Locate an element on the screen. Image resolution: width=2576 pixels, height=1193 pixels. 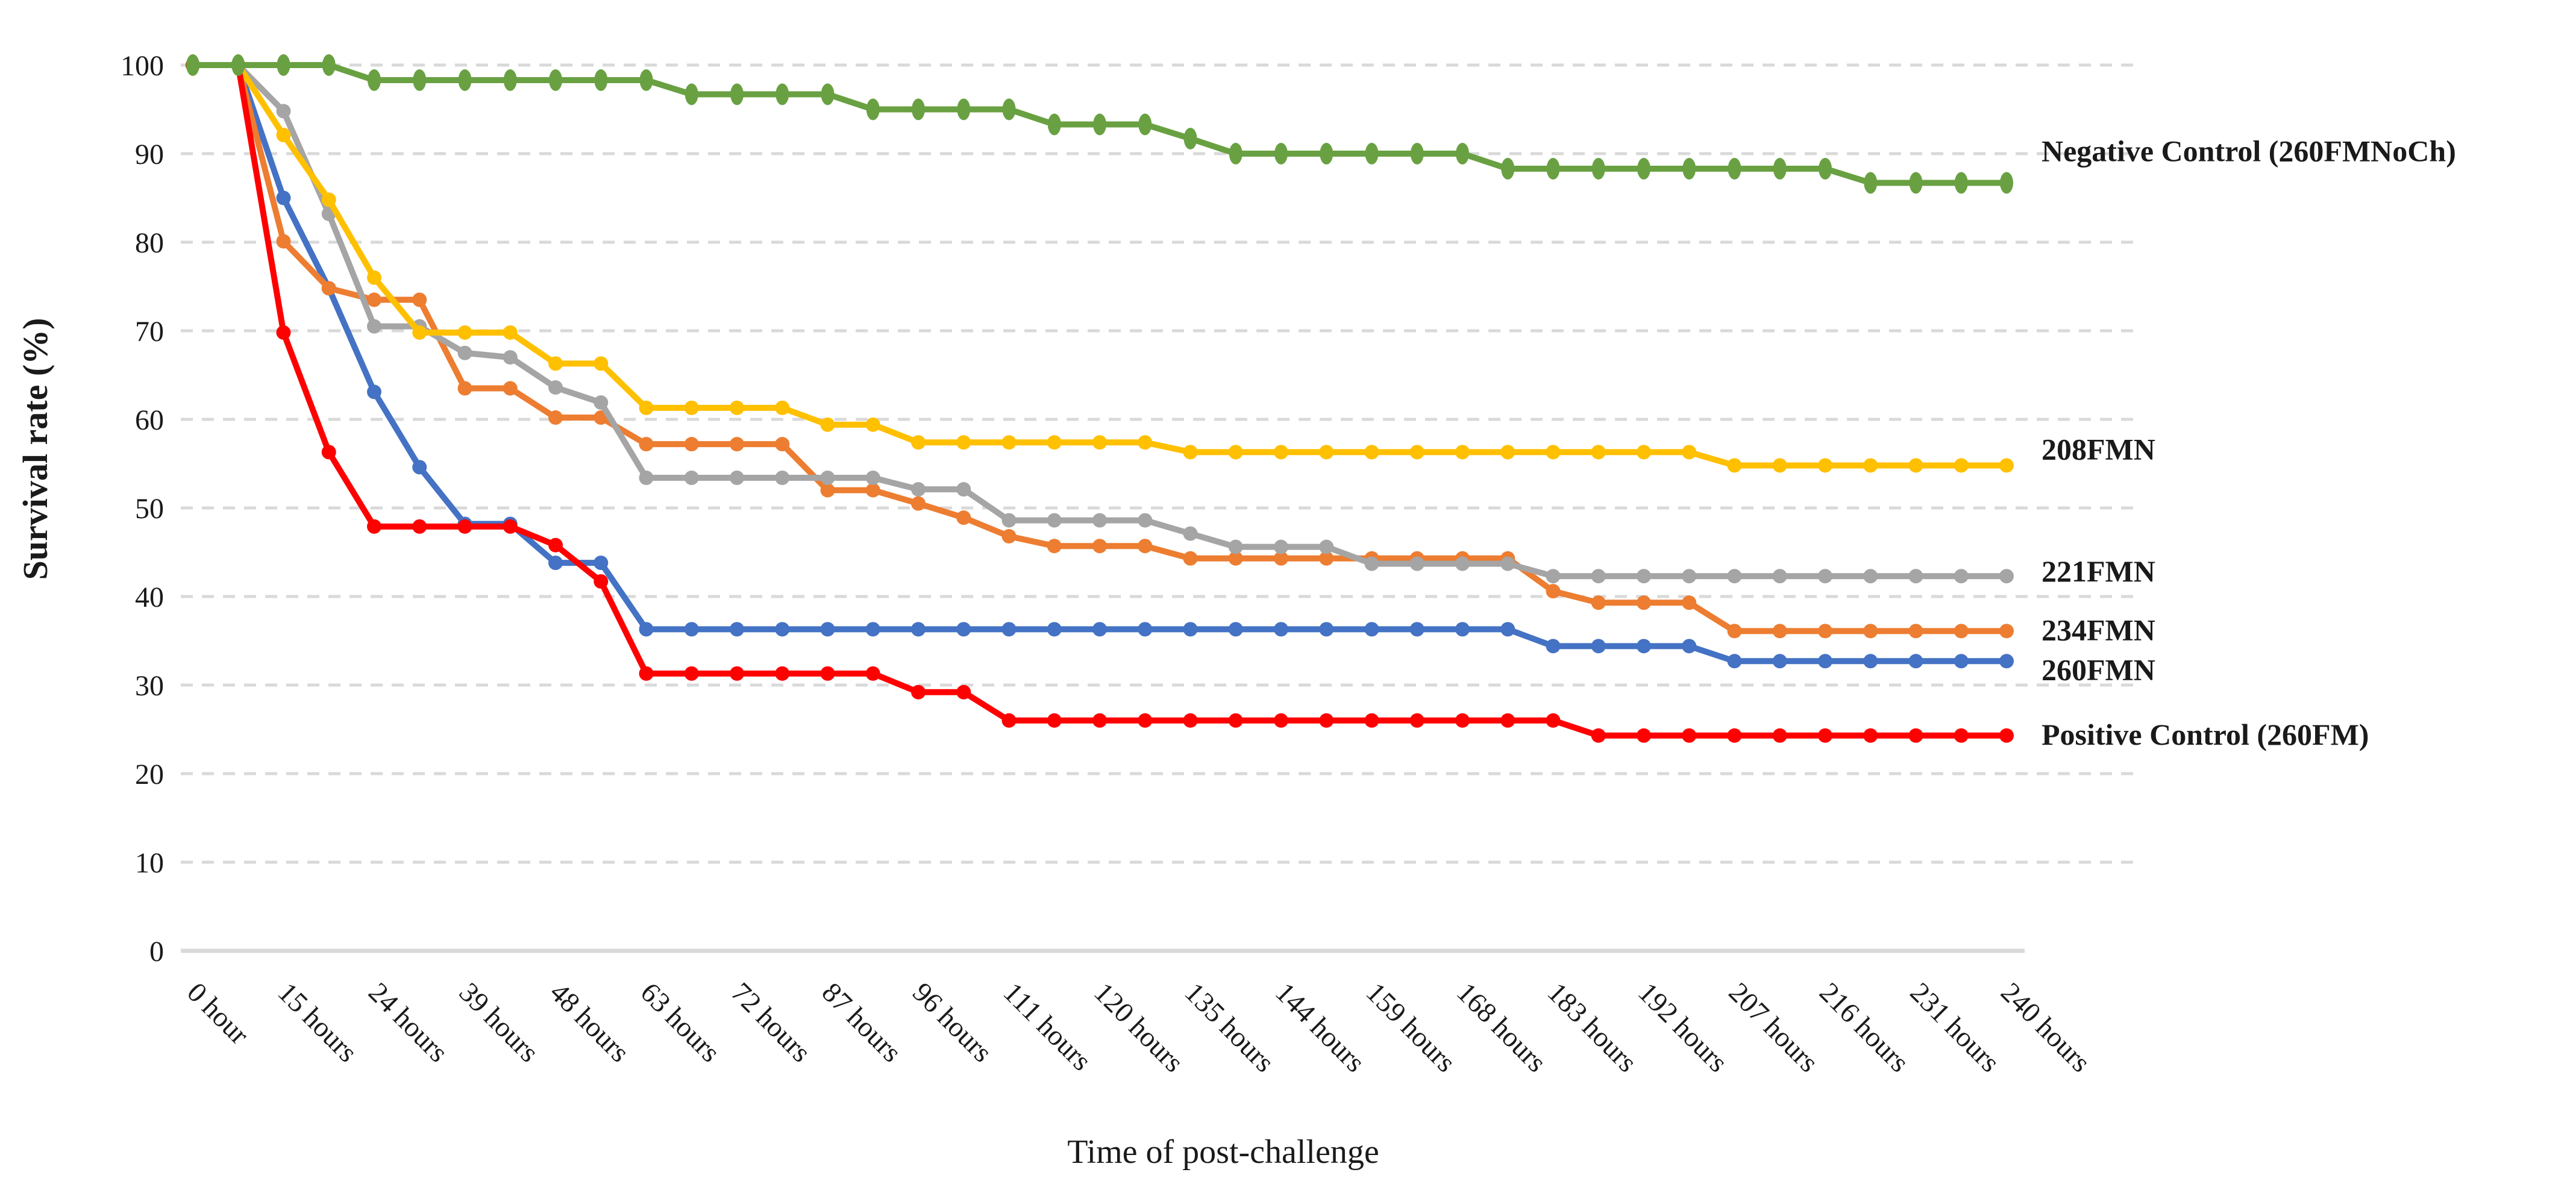
y-tick-label-40: 40 is located at coordinates (149, 597).